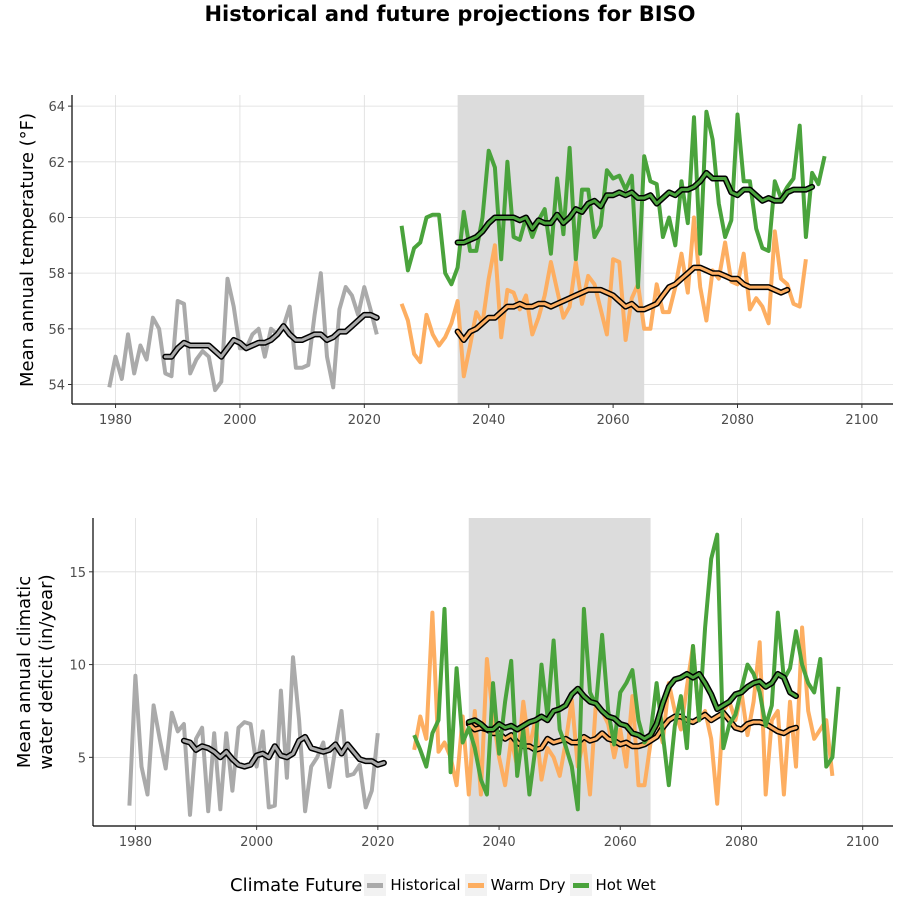 The width and height of the screenshot is (900, 900). Describe the element at coordinates (56, 218) in the screenshot. I see `y-tick-label: 60` at that location.